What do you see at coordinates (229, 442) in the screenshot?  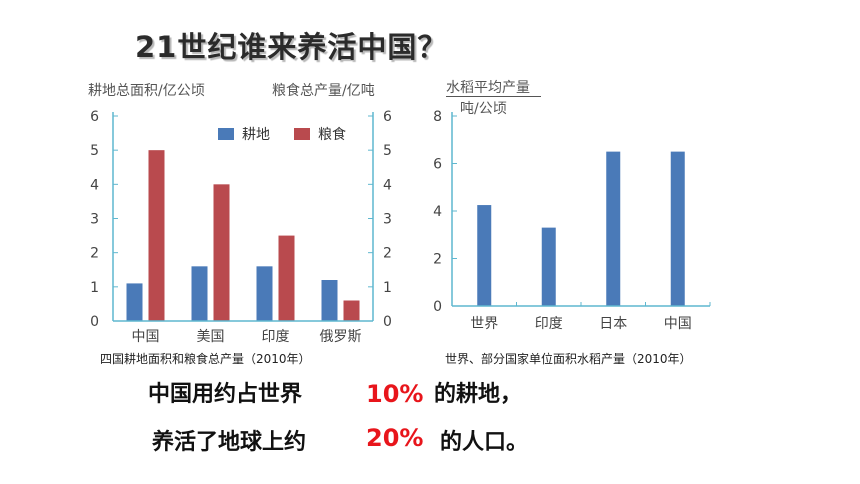 I see `statement-line2-text: 养活了地球上约` at bounding box center [229, 442].